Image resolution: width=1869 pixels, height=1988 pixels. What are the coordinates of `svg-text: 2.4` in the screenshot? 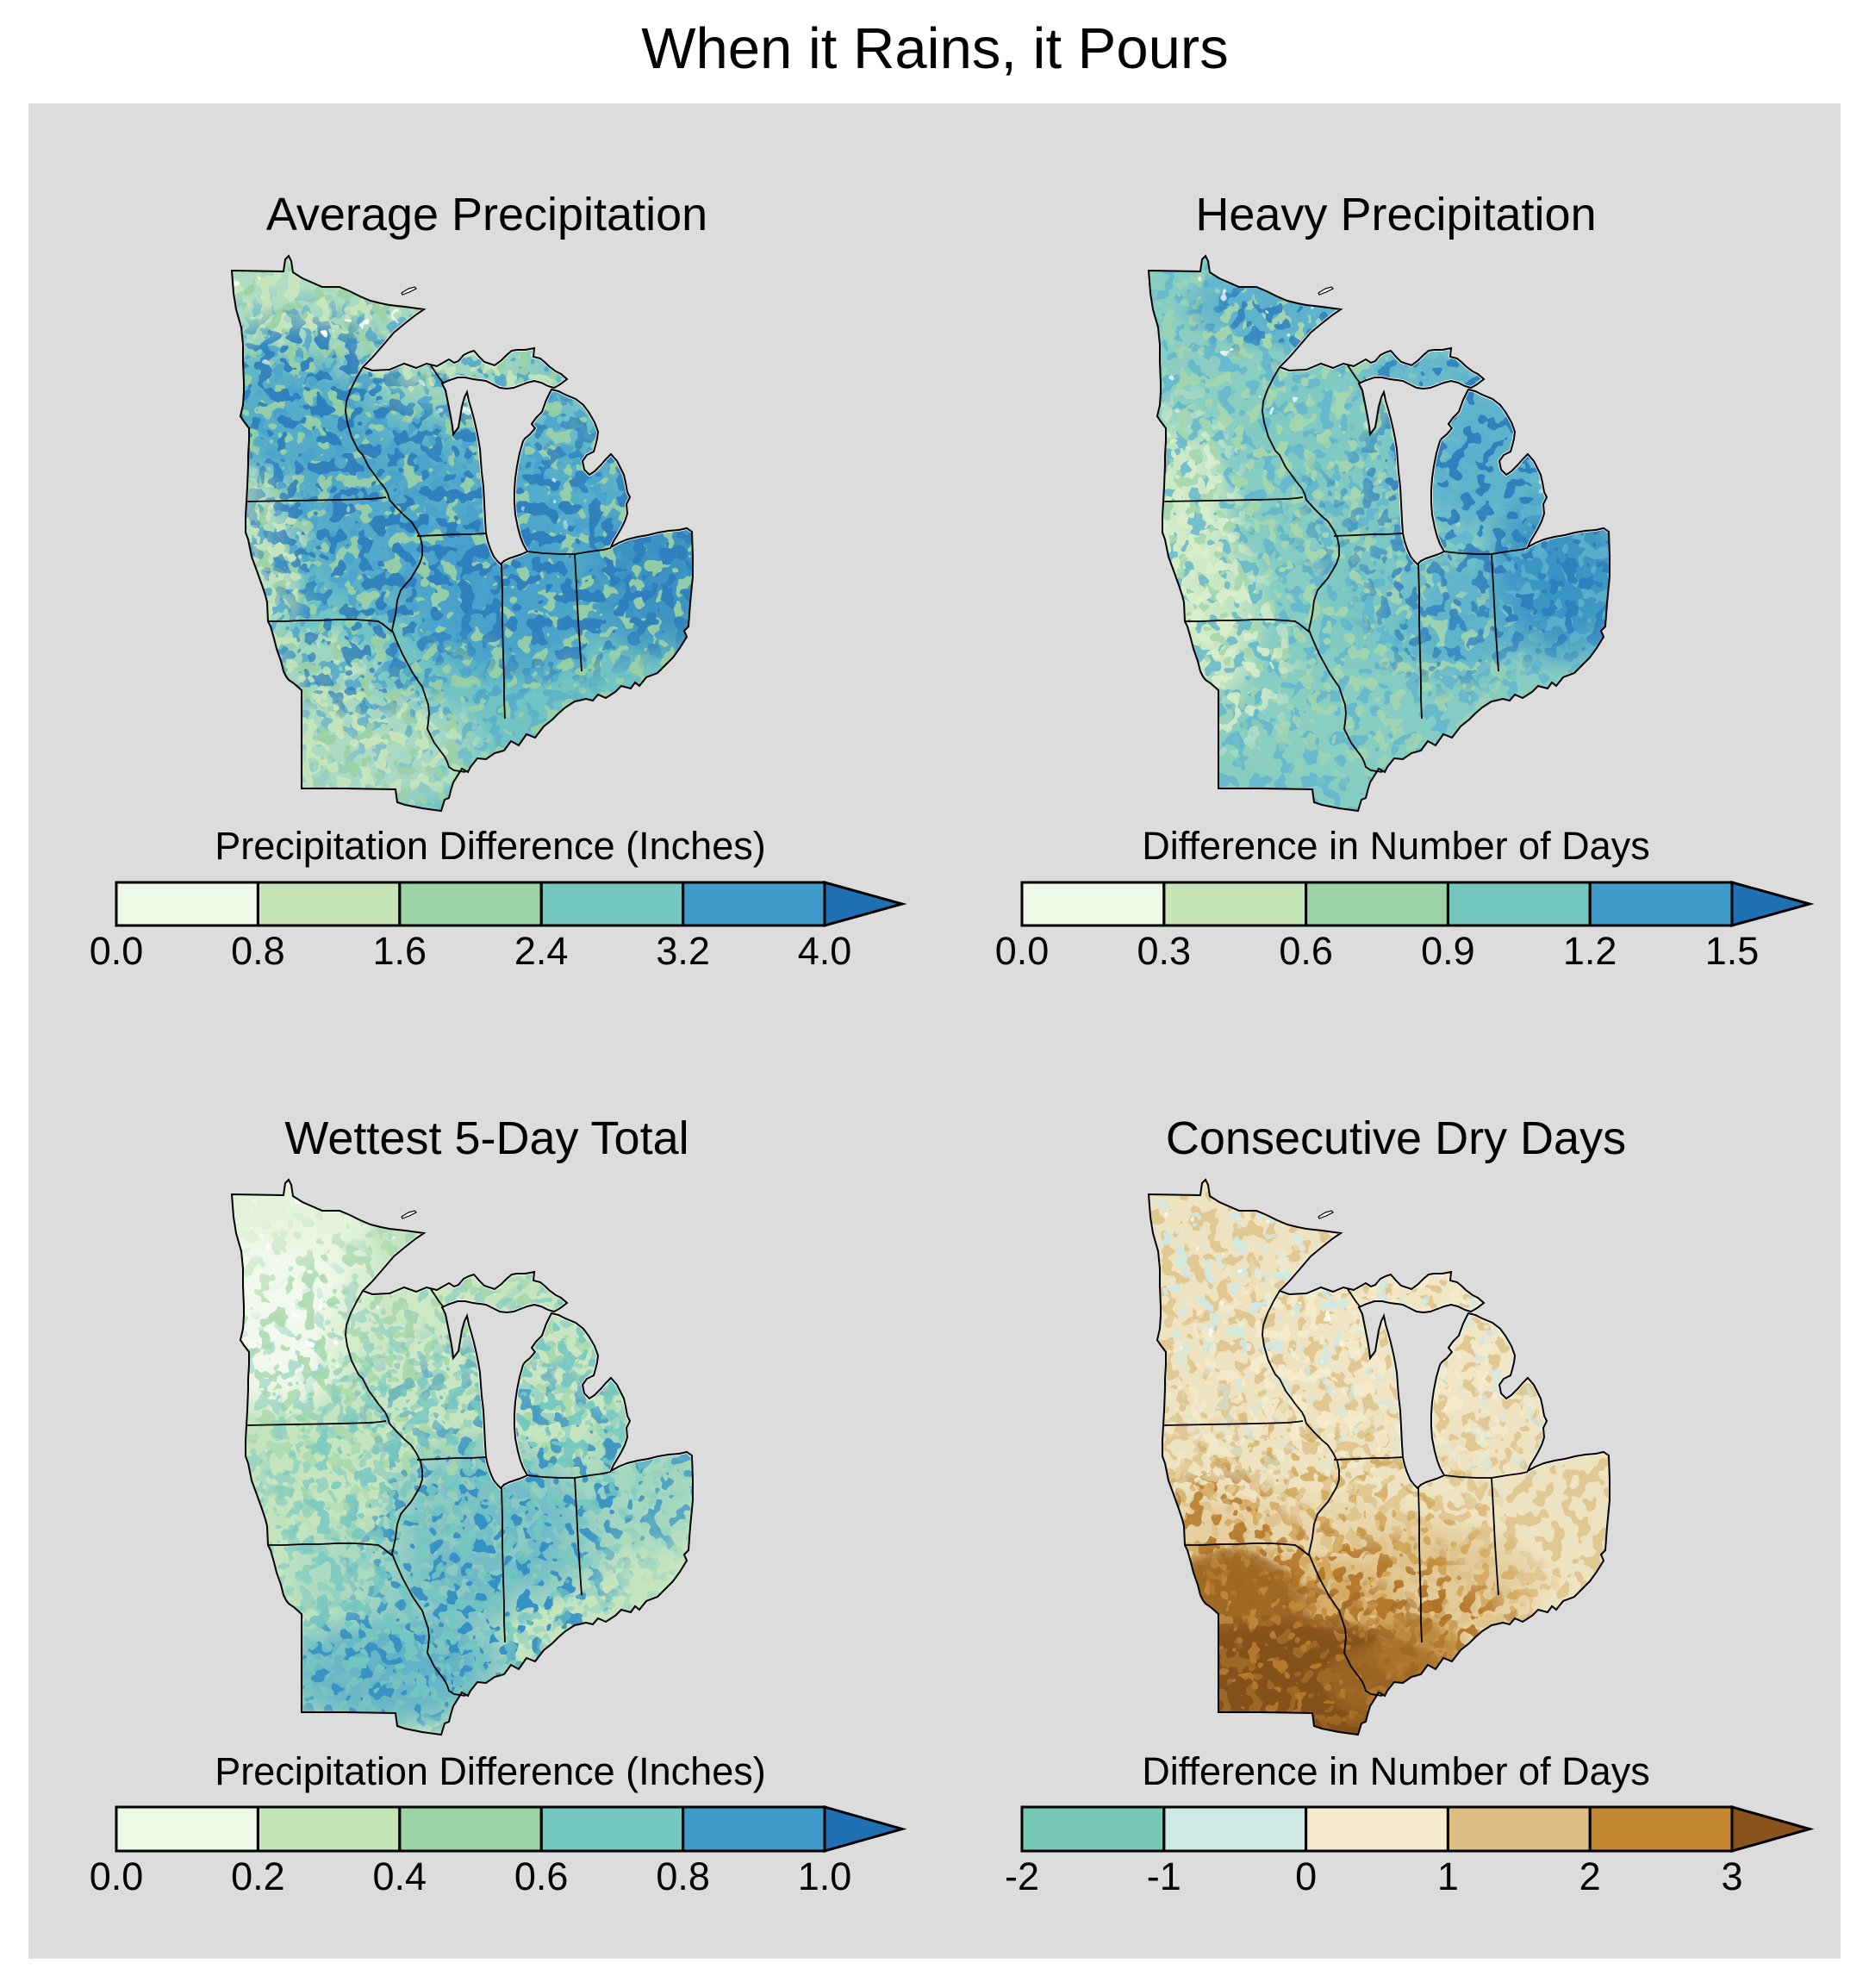 It's located at (541, 951).